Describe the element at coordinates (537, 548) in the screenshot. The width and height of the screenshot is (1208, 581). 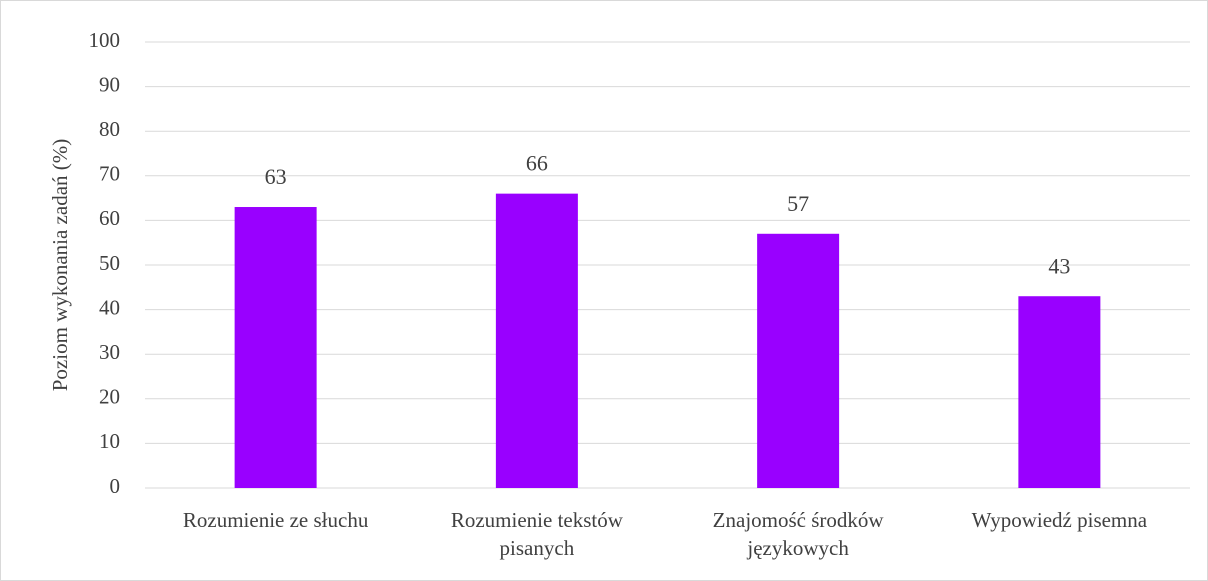
I see `x-tick-label-line: pisanych` at that location.